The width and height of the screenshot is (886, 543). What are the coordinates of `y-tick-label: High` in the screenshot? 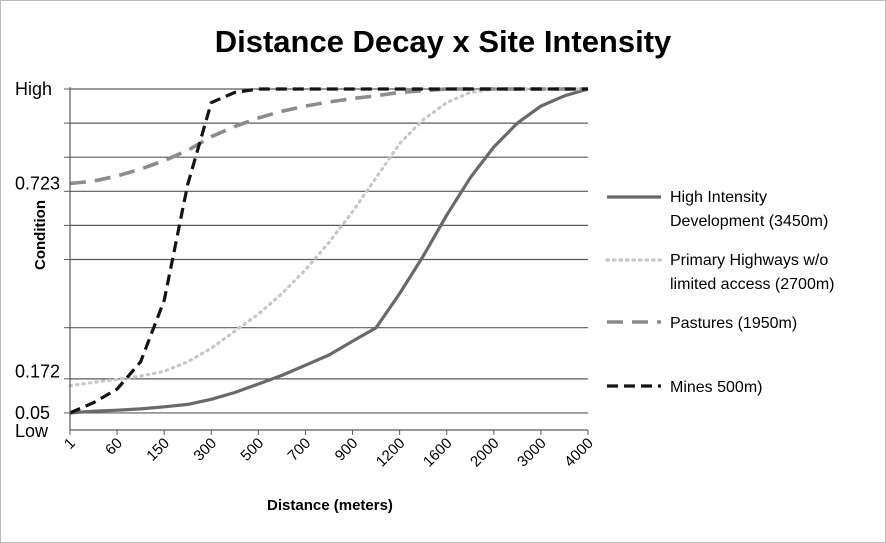 It's located at (33, 89).